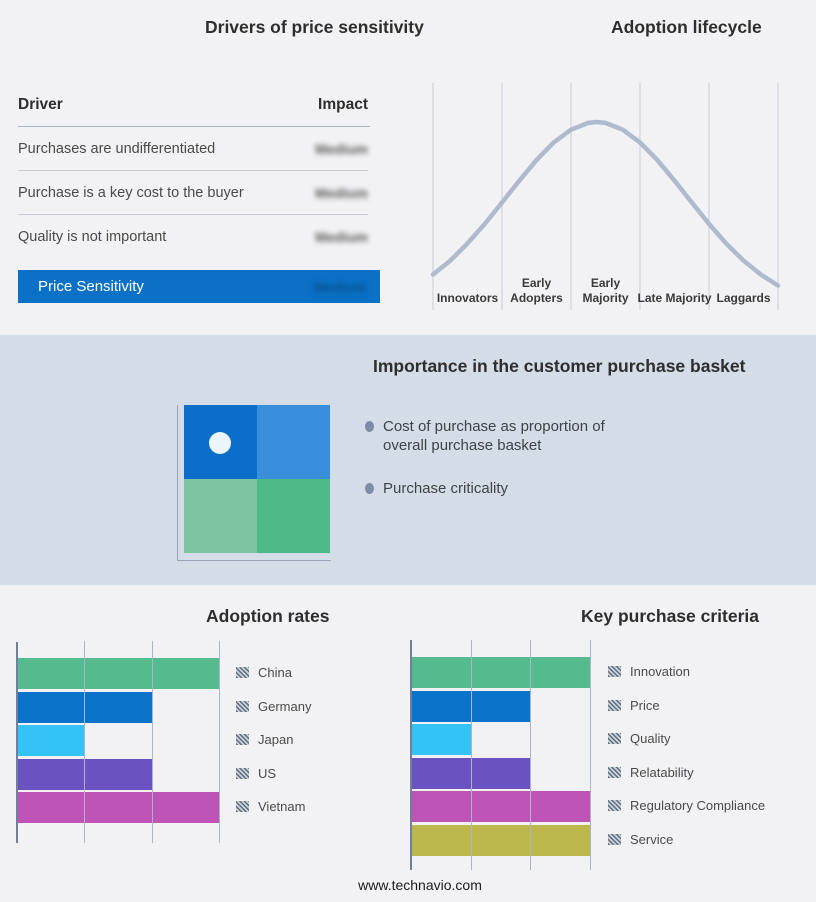 The height and width of the screenshot is (902, 816). I want to click on legend-item-relatability: Relatability, so click(651, 772).